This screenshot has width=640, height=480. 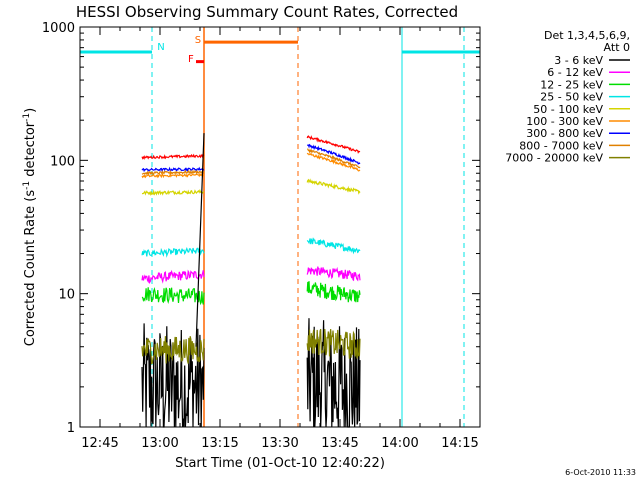 What do you see at coordinates (571, 97) in the screenshot?
I see `legend-entry-label: 25 - 50 keV` at bounding box center [571, 97].